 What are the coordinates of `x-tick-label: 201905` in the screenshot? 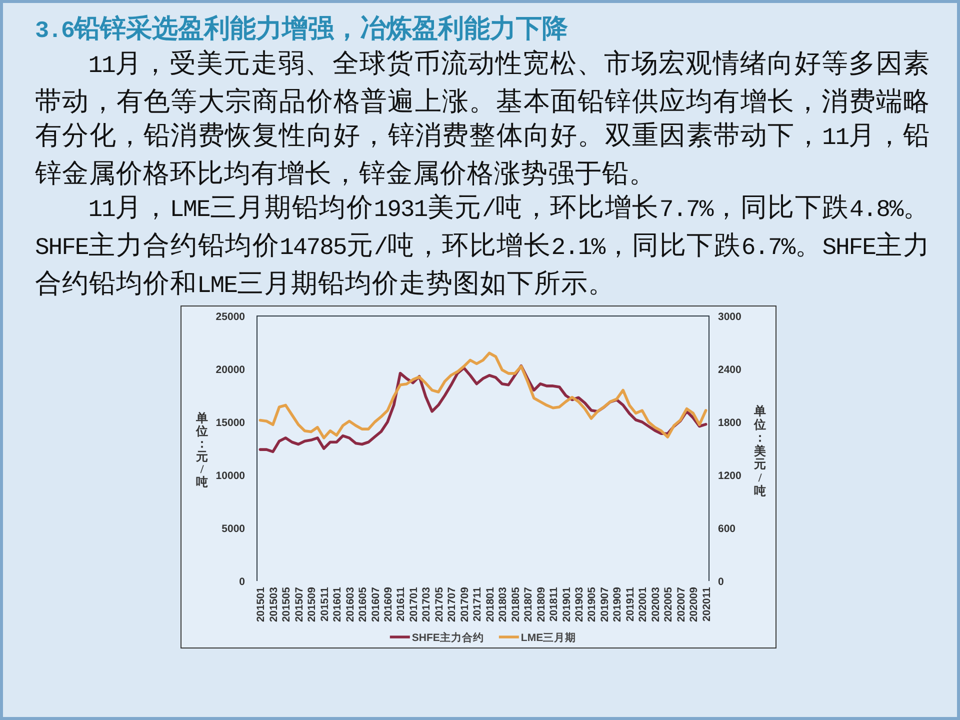 It's located at (592, 604).